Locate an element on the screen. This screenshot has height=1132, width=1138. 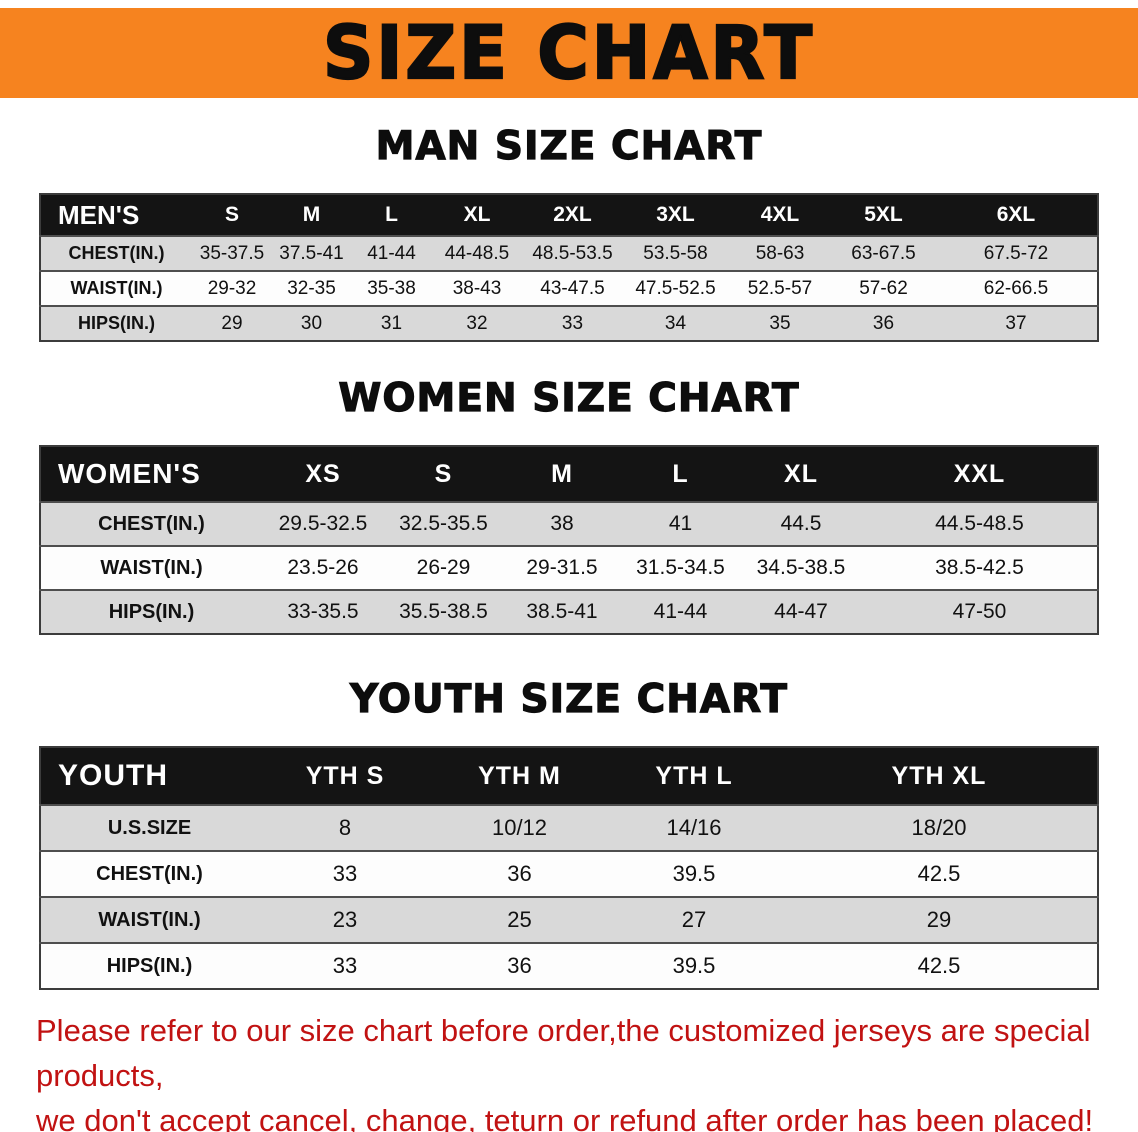
men-col-header: 5XL is located at coordinates (883, 214).